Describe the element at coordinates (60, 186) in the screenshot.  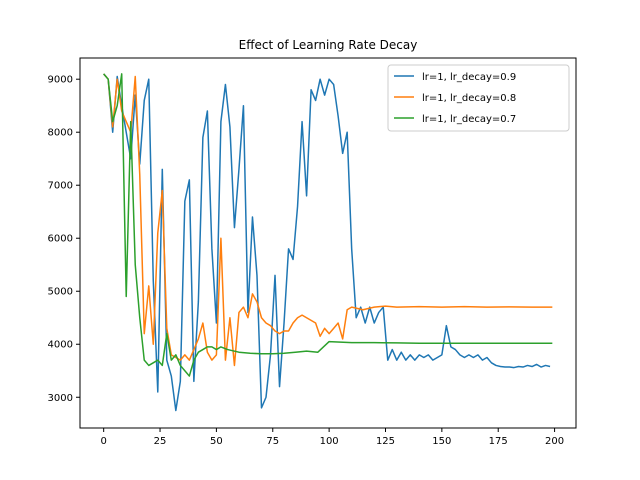
I see `y-tick-label: 7000` at that location.